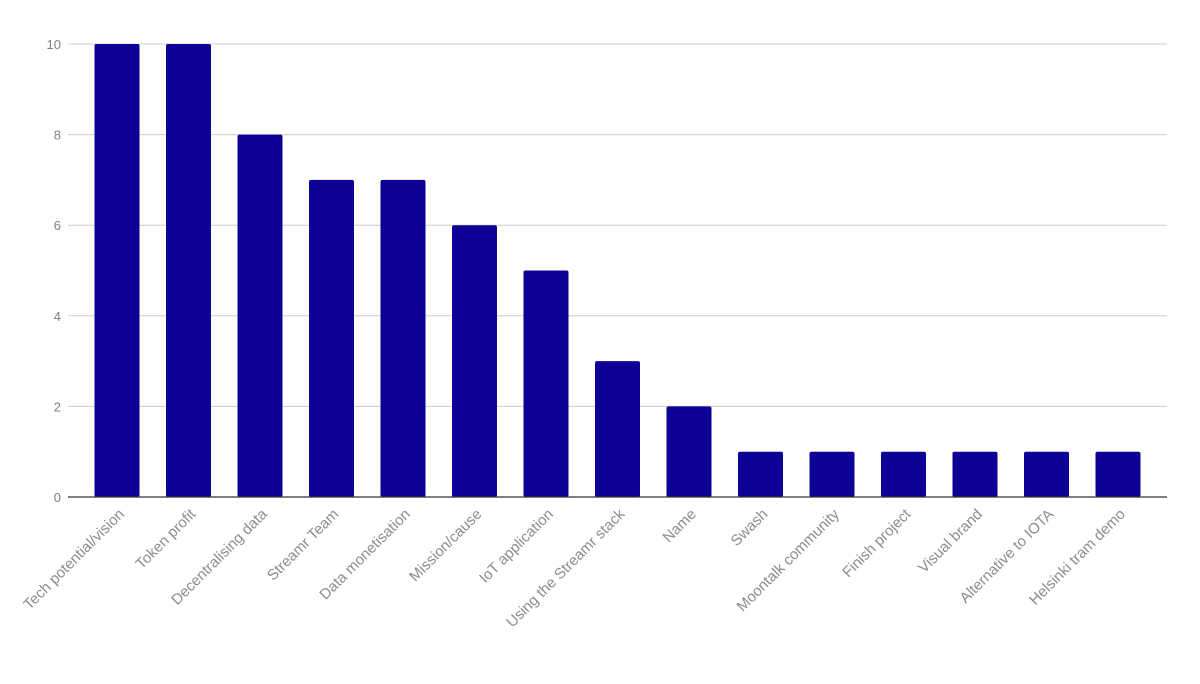  I want to click on y-tick-label: 10, so click(54, 44).